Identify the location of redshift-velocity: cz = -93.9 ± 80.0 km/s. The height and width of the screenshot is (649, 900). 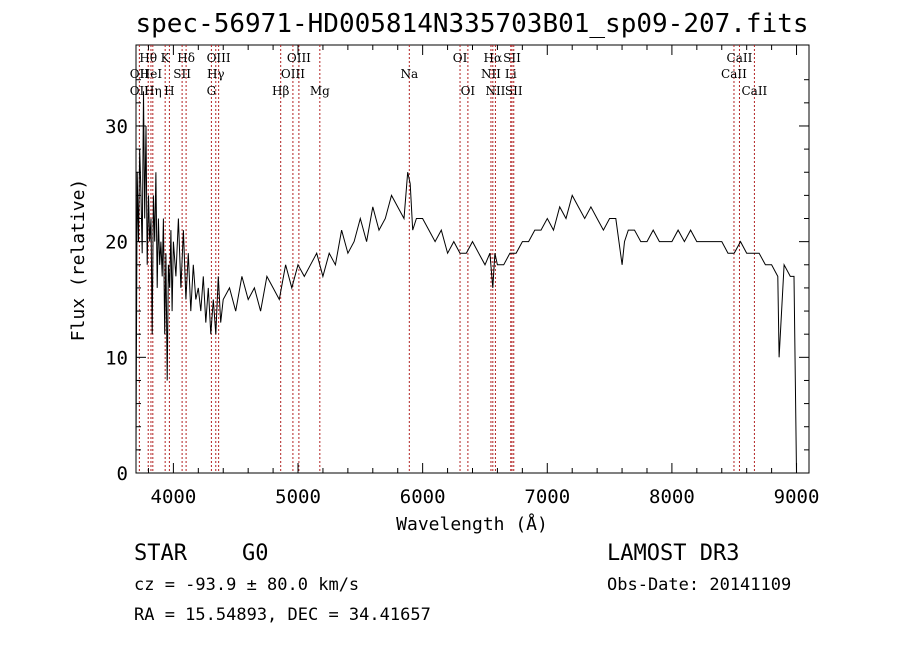
(246, 585).